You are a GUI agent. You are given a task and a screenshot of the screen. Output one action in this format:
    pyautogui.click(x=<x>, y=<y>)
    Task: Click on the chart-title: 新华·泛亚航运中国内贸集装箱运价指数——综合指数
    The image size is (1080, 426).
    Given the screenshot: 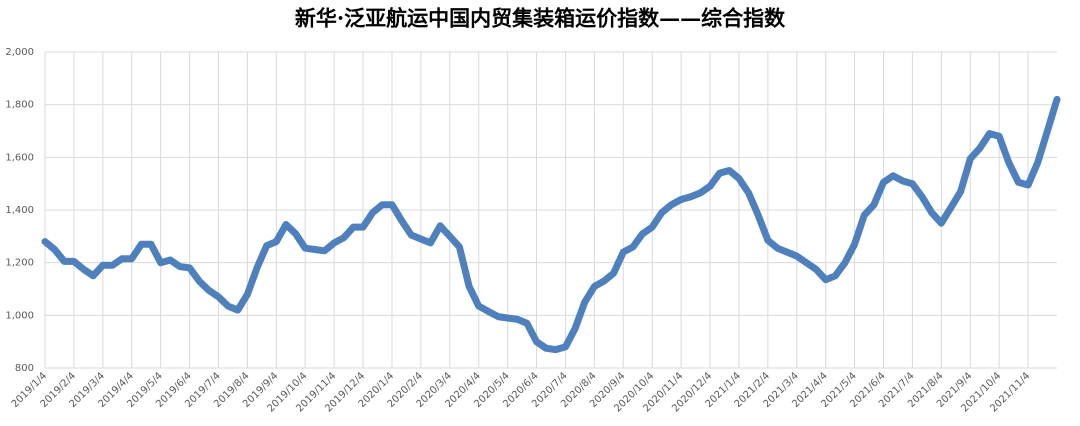 What is the action you would take?
    pyautogui.click(x=540, y=18)
    